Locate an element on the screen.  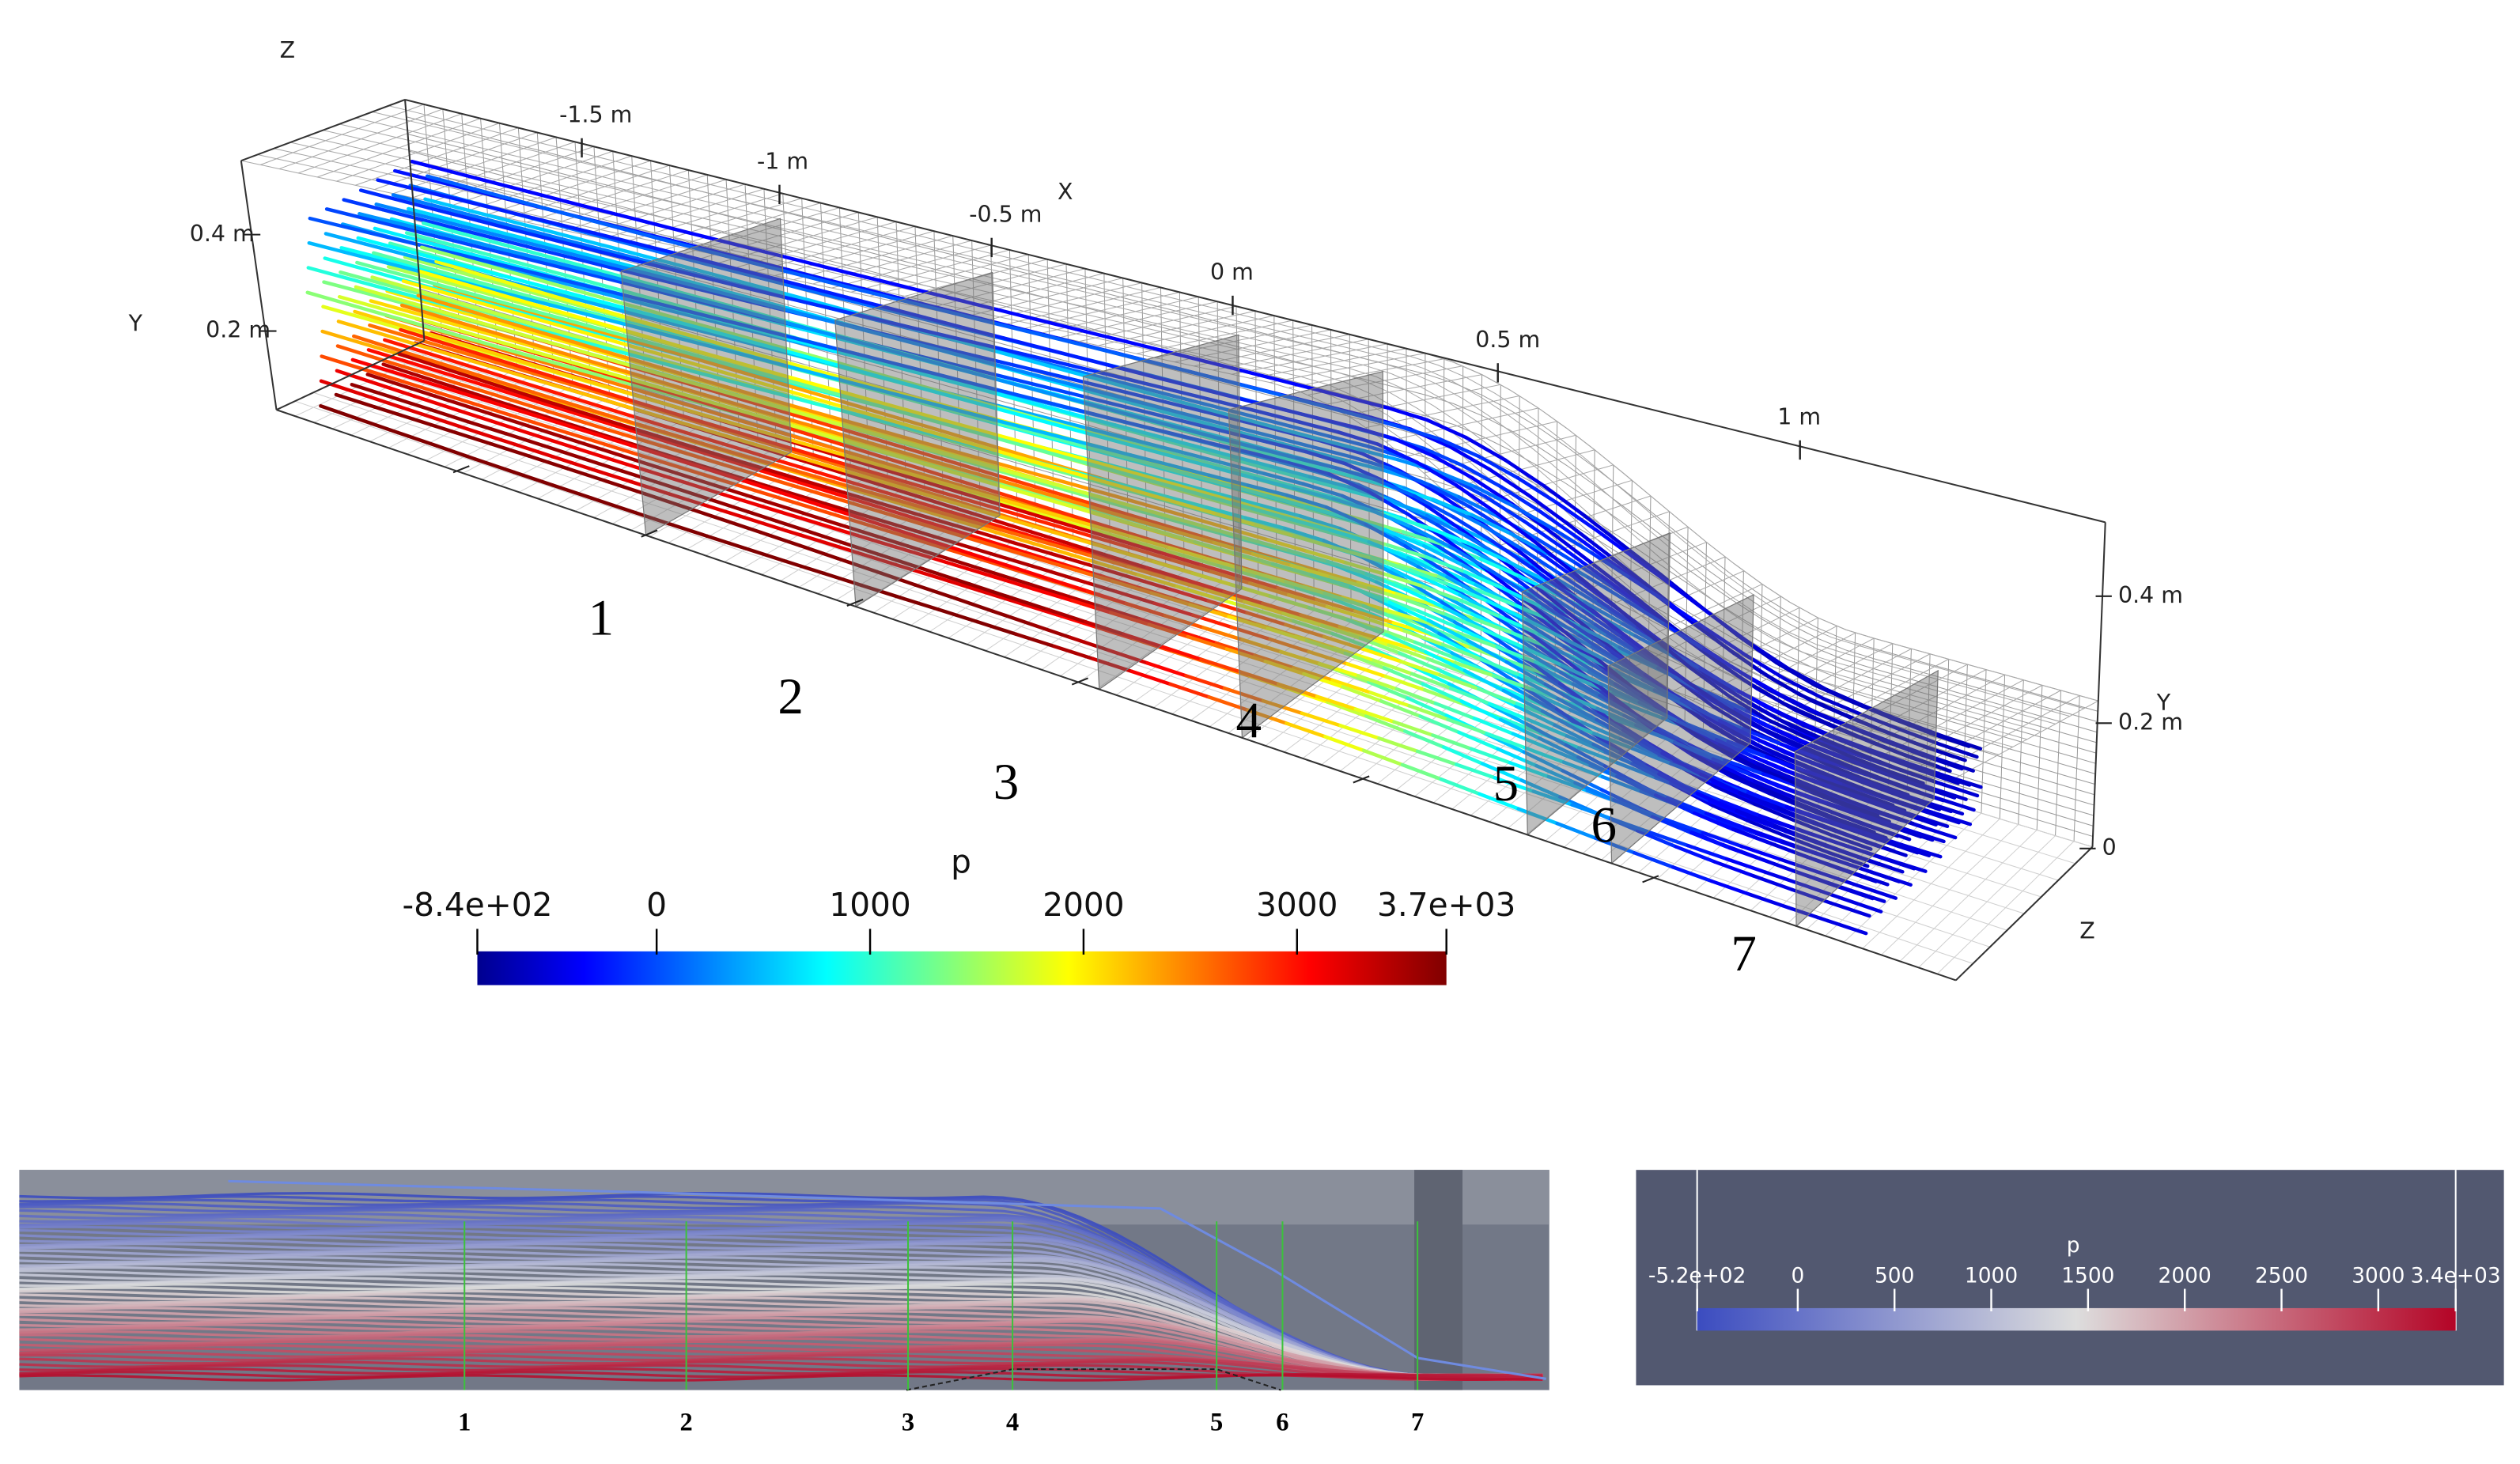
section-number: 7 is located at coordinates (1743, 953).